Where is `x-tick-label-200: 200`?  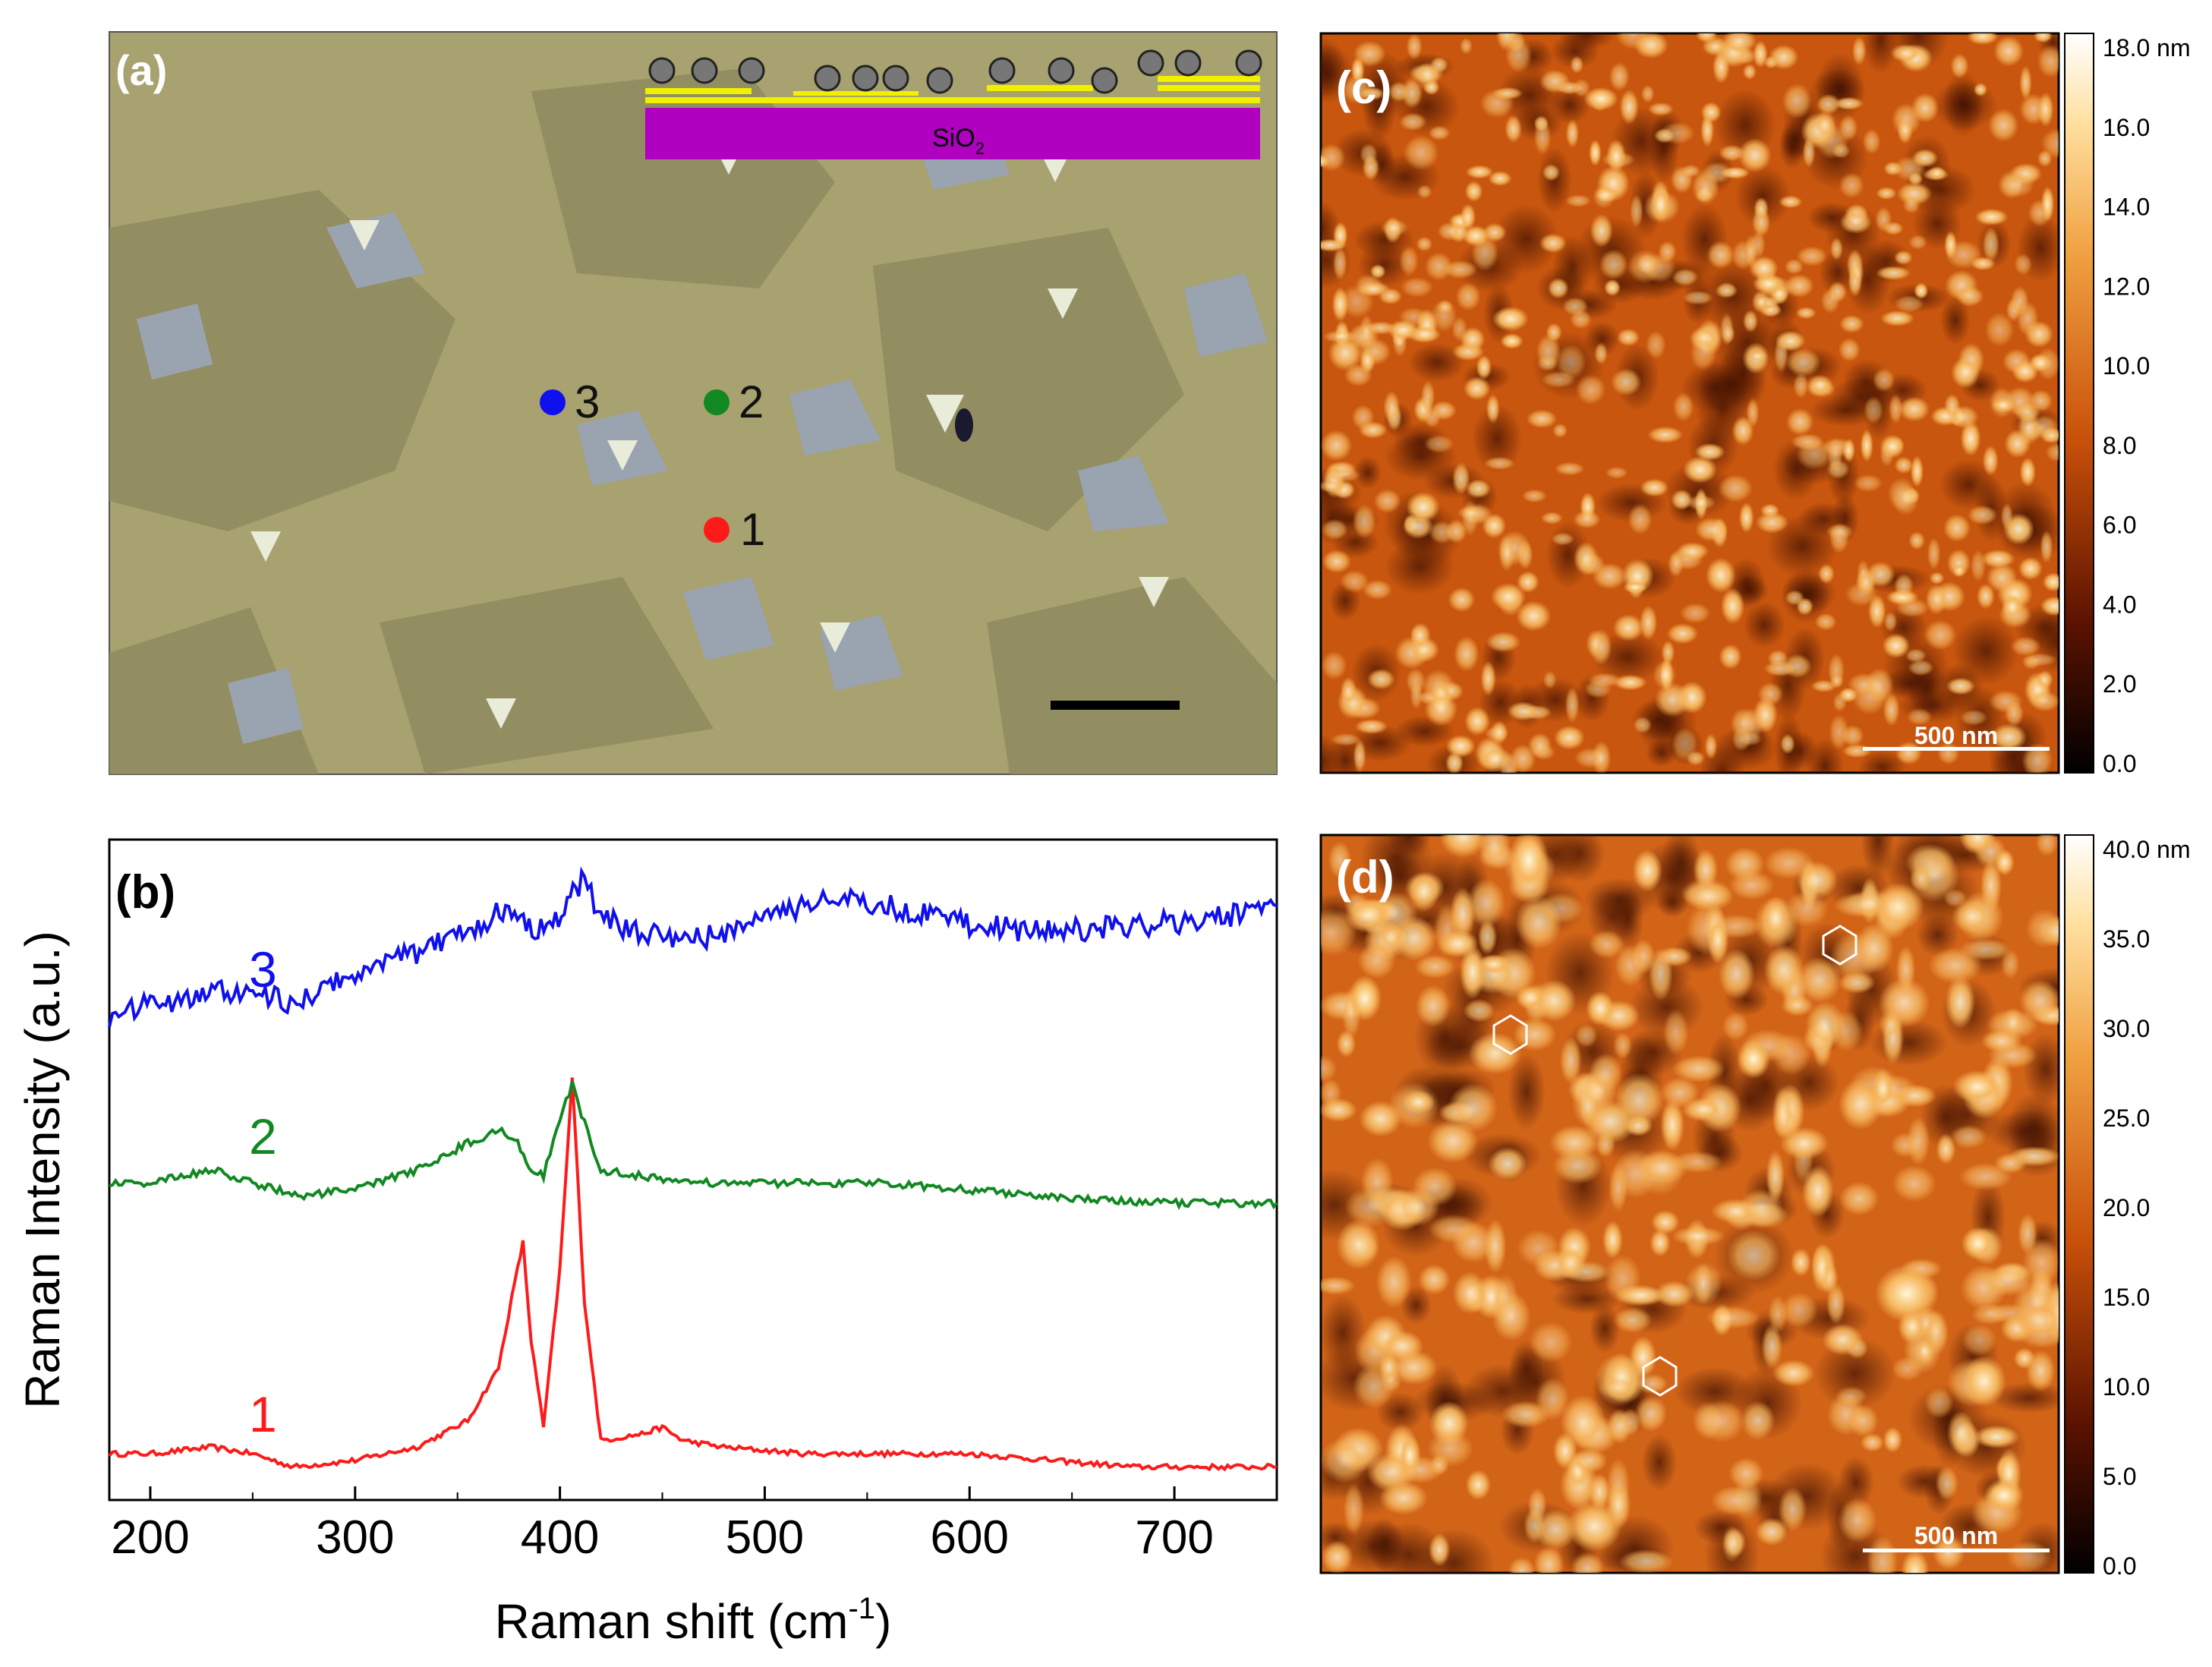
x-tick-label-200: 200 is located at coordinates (150, 1537).